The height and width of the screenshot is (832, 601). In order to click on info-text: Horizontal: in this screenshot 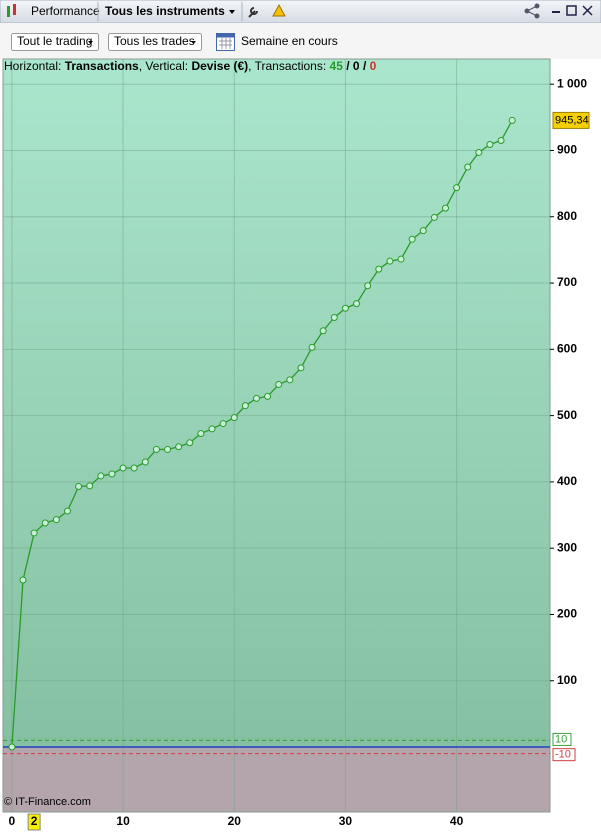, I will do `click(32, 66)`.